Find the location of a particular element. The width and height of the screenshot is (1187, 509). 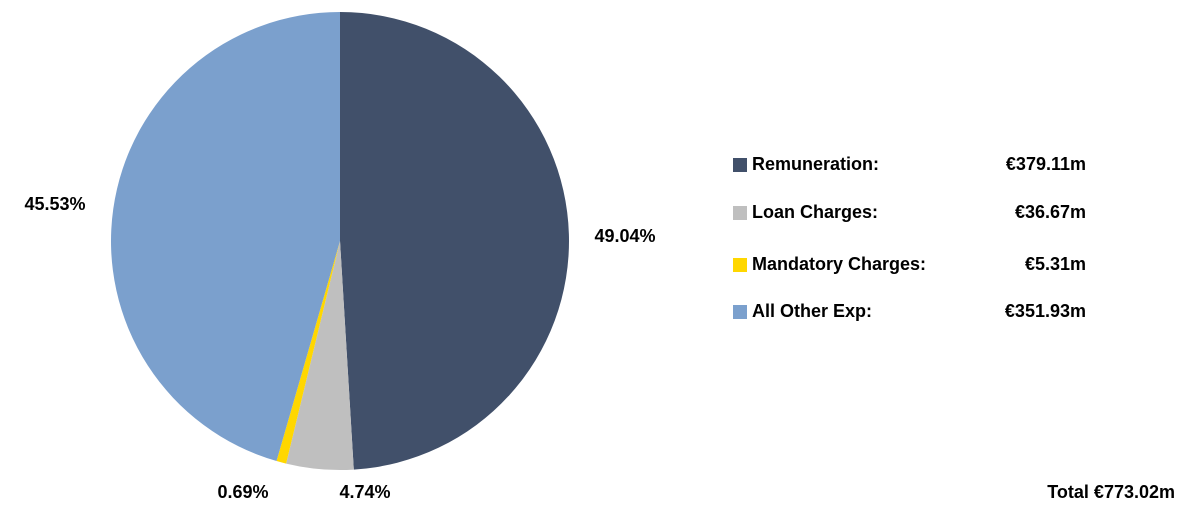

legend-label: All Other Exp: is located at coordinates (812, 311).